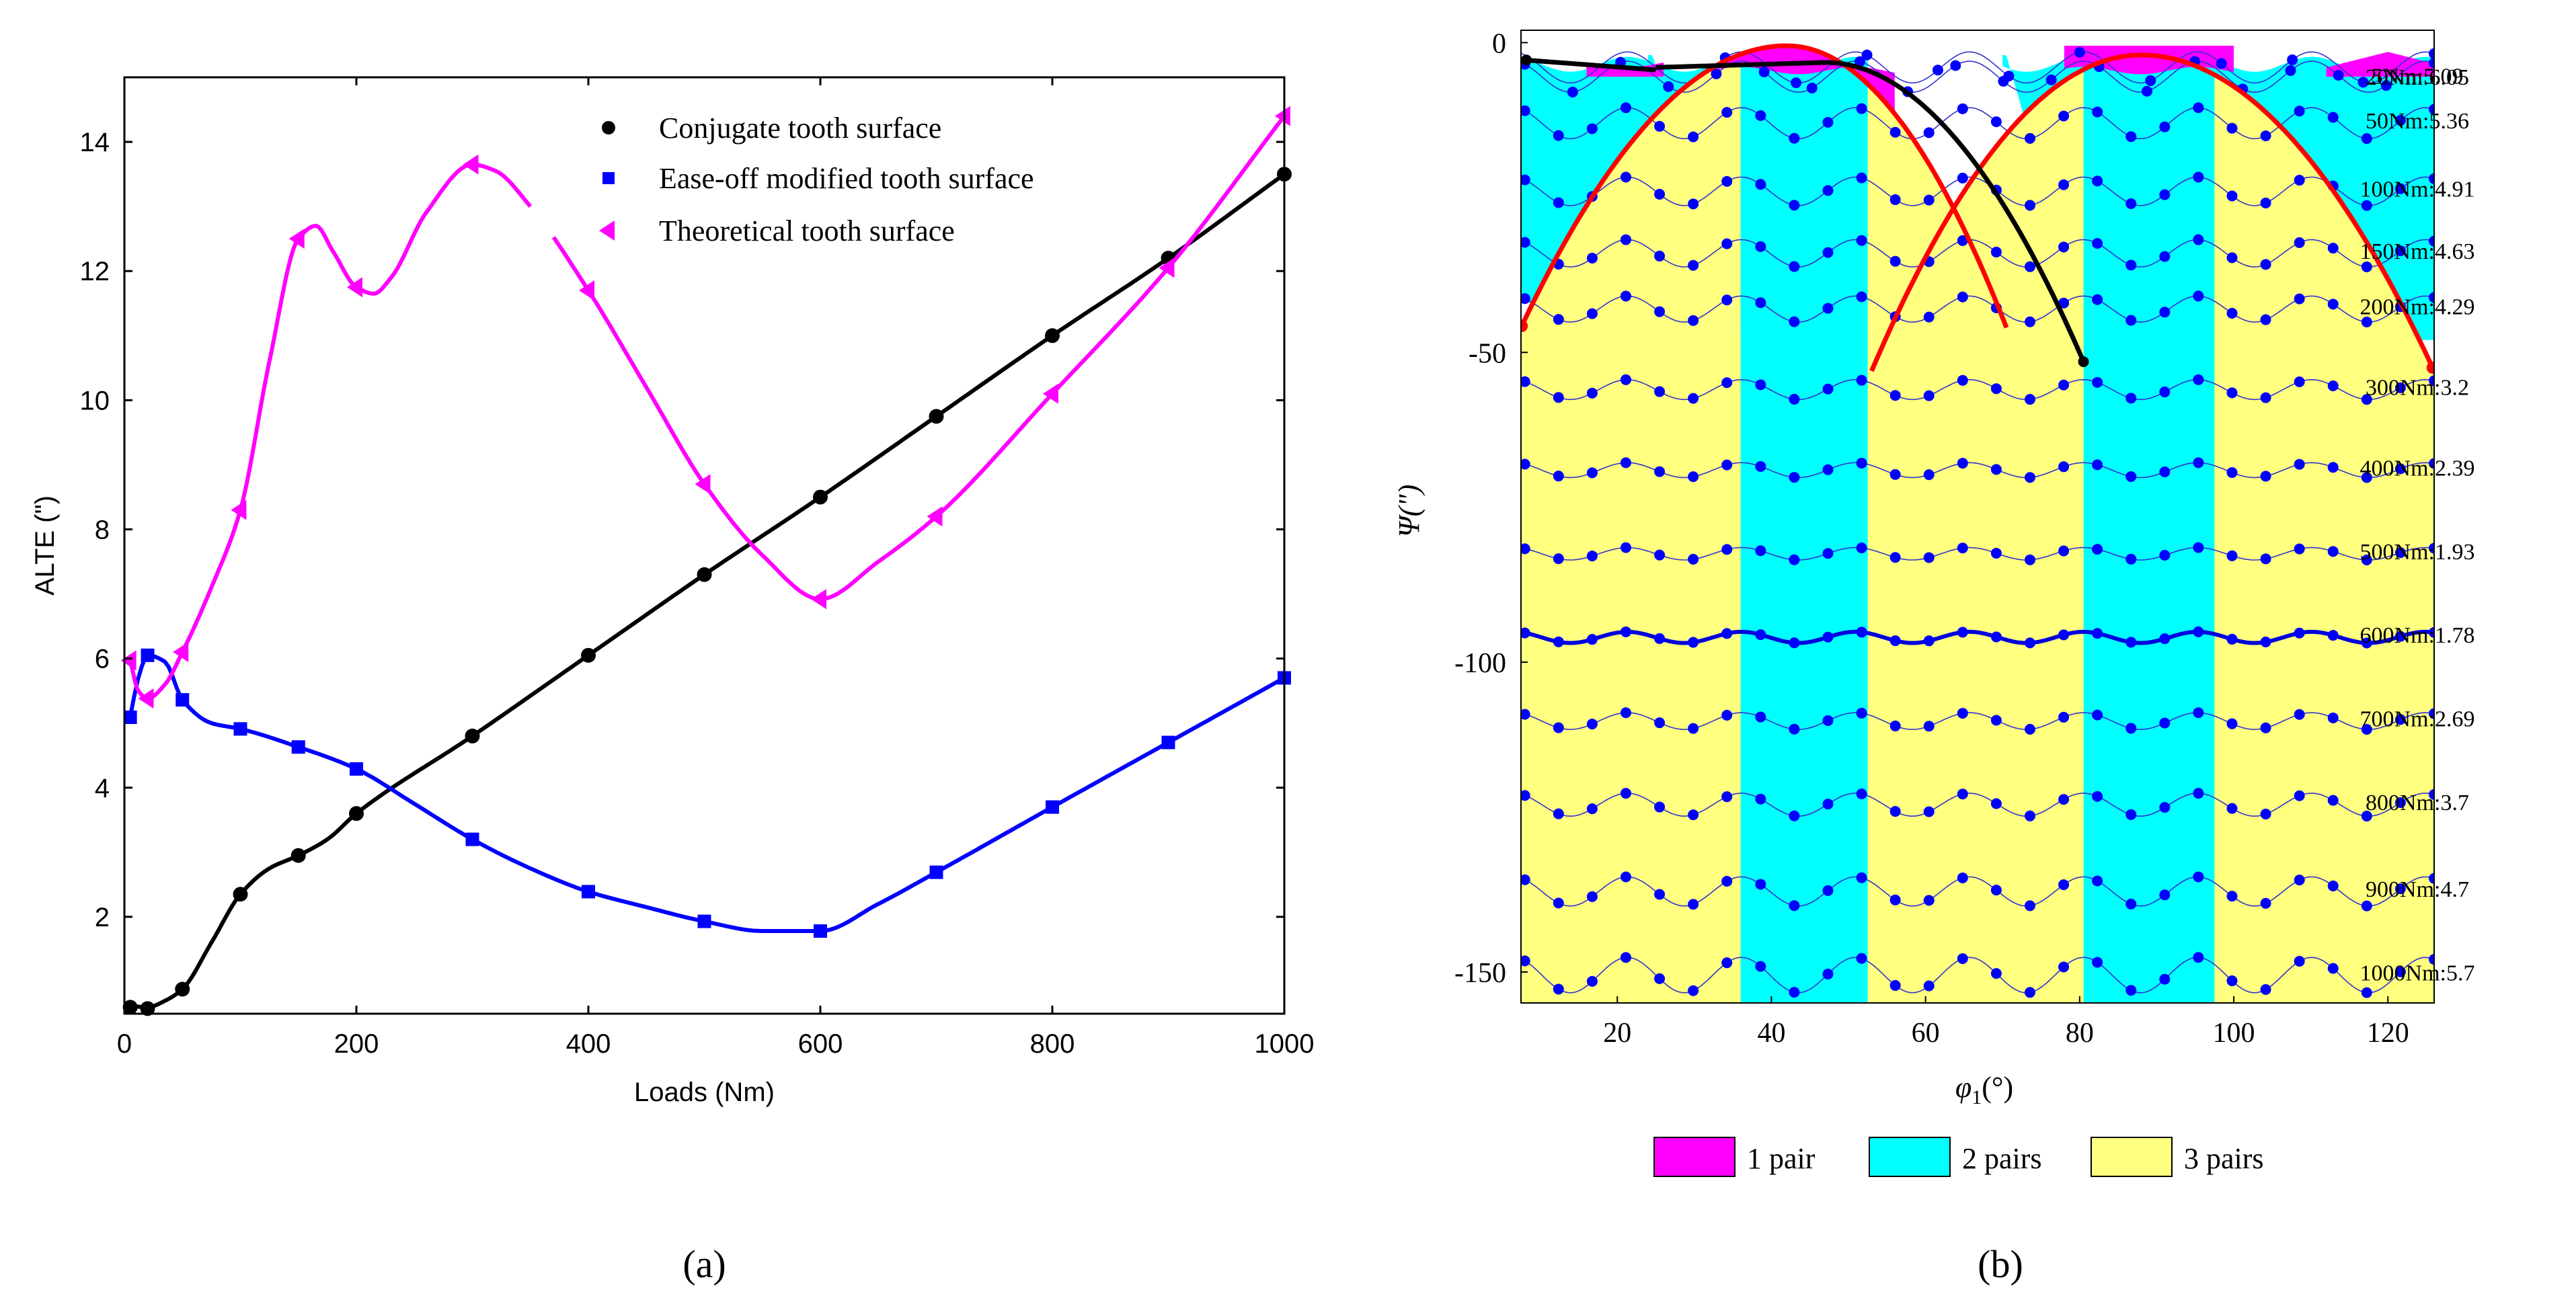 This screenshot has height=1292, width=2576. I want to click on load-label-700nm: 700Nm:2.69, so click(2417, 719).